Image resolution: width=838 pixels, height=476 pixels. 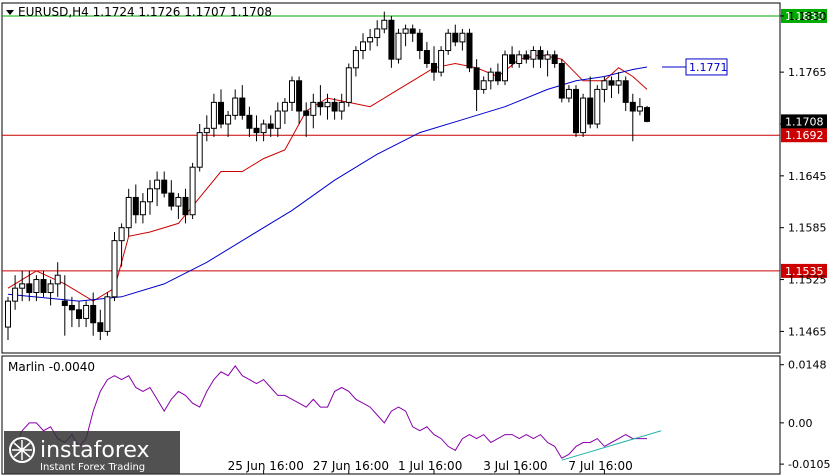 I want to click on last-price-tag, so click(x=804, y=121).